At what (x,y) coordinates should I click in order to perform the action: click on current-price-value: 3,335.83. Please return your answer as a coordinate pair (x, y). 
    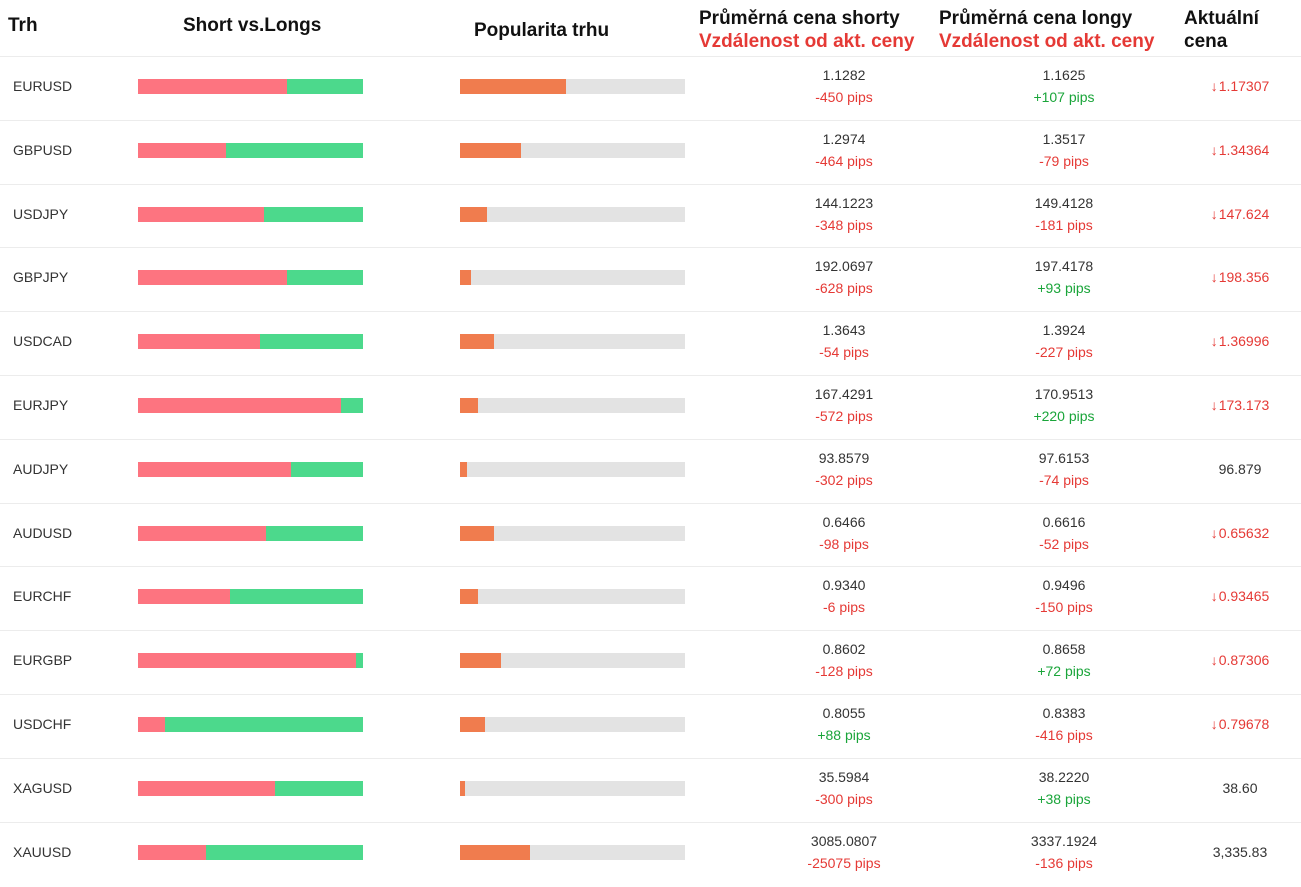
    Looking at the image, I should click on (1240, 851).